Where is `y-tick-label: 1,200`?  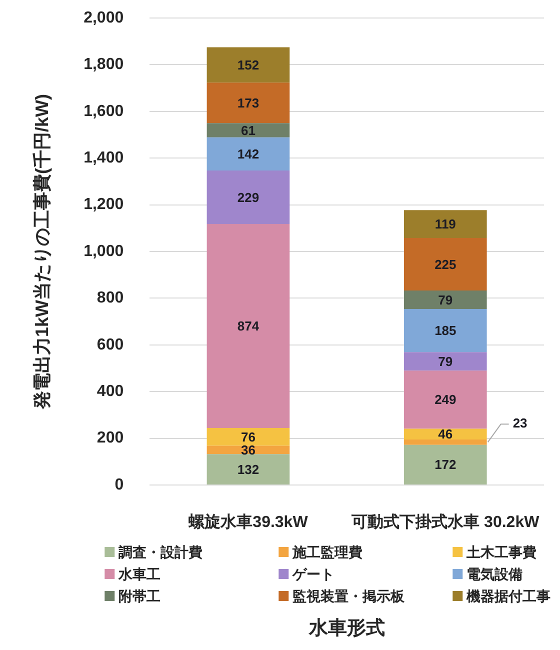 y-tick-label: 1,200 is located at coordinates (104, 205).